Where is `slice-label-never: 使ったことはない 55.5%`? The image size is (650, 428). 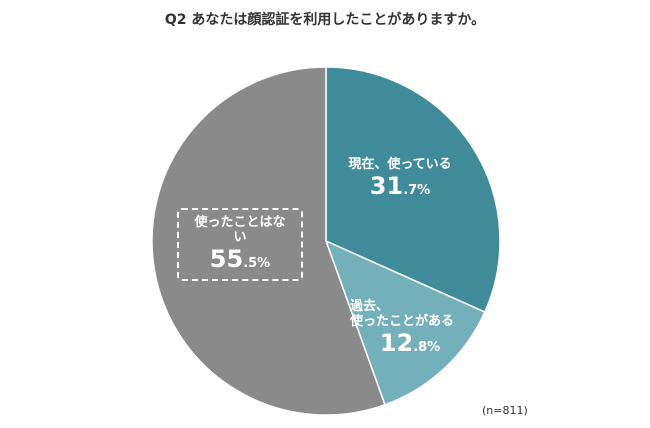
slice-label-never: 使ったことはない 55.5% is located at coordinates (240, 245).